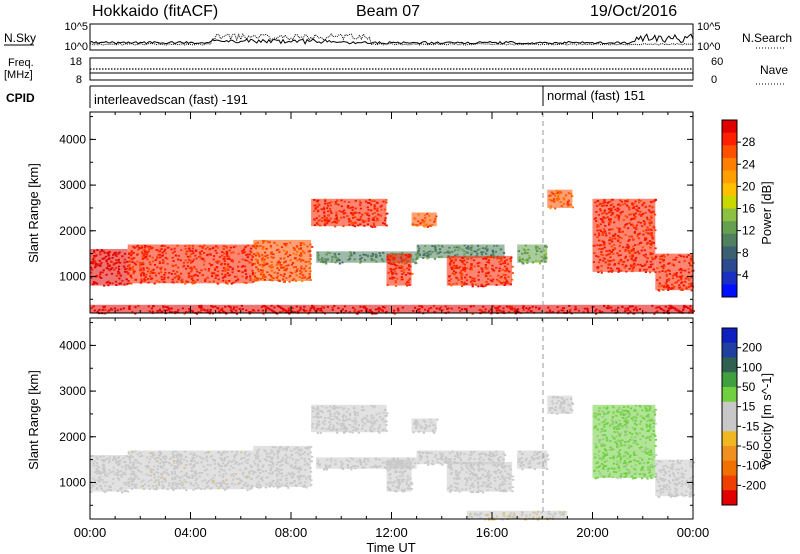 The image size is (800, 554). I want to click on cpid-mode-2: normal (fast) 151, so click(596, 95).